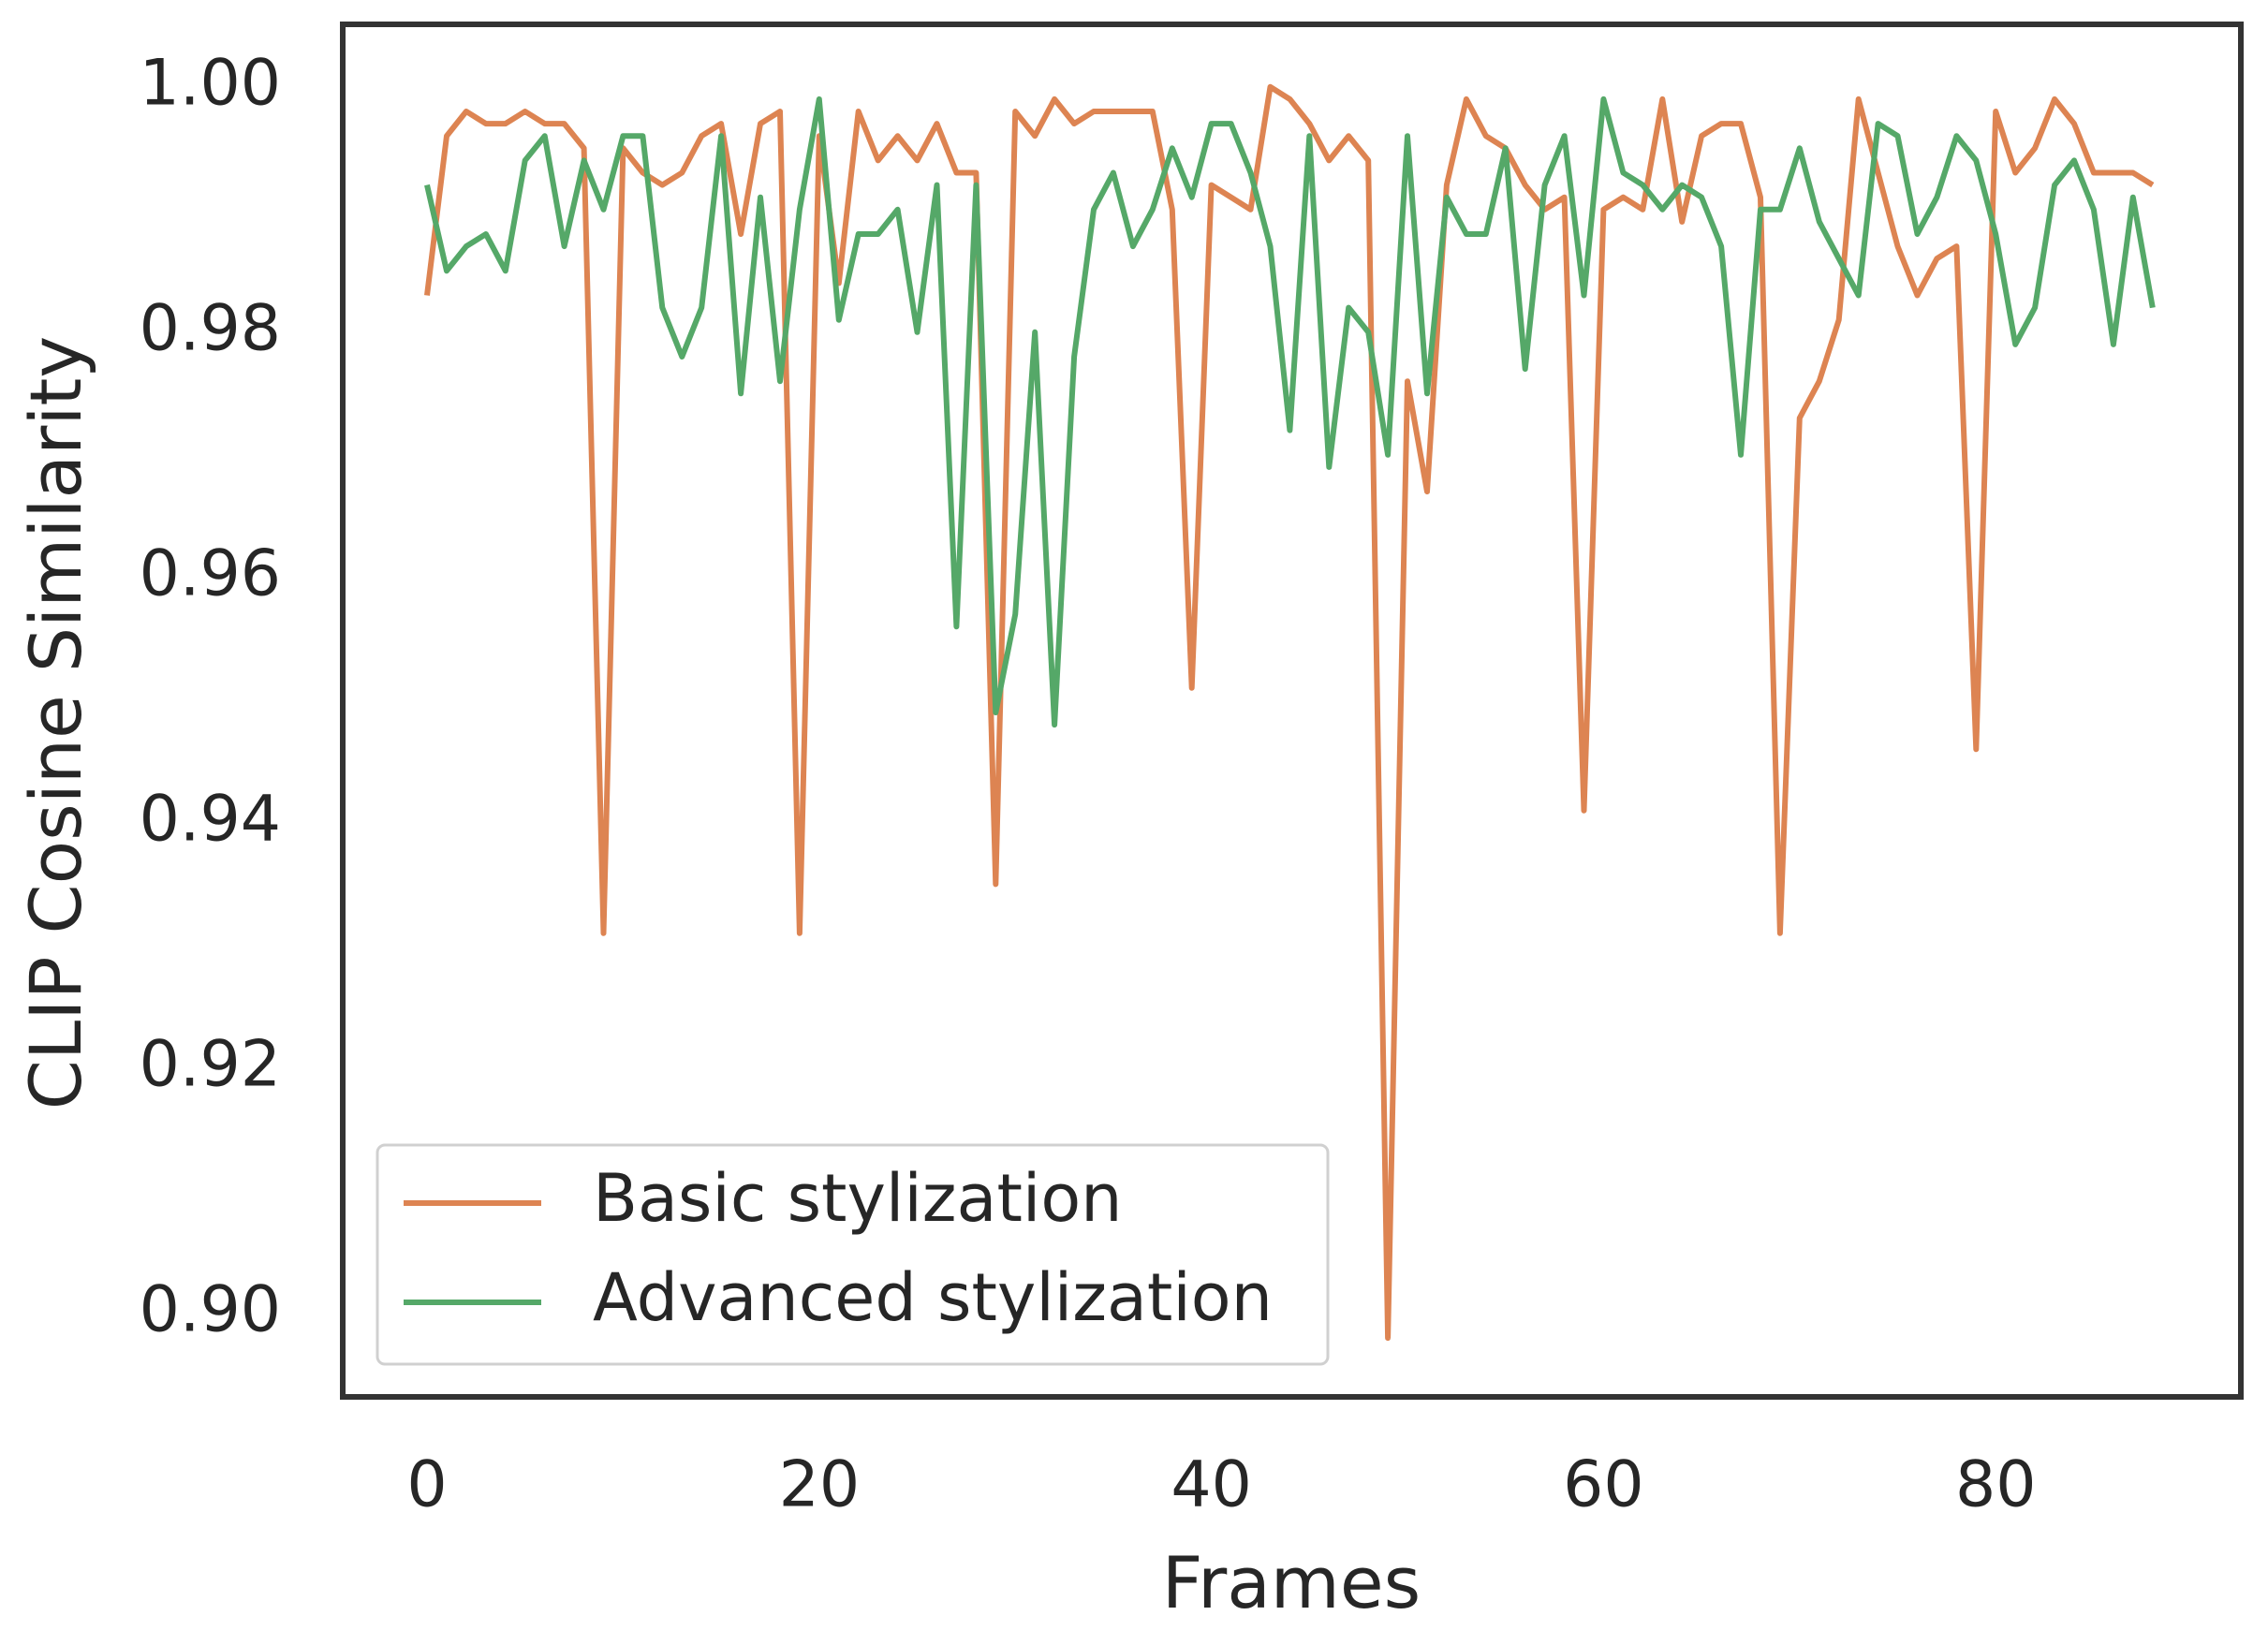 This screenshot has height=1645, width=2268. Describe the element at coordinates (820, 1485) in the screenshot. I see `x-tick-label: 20` at that location.